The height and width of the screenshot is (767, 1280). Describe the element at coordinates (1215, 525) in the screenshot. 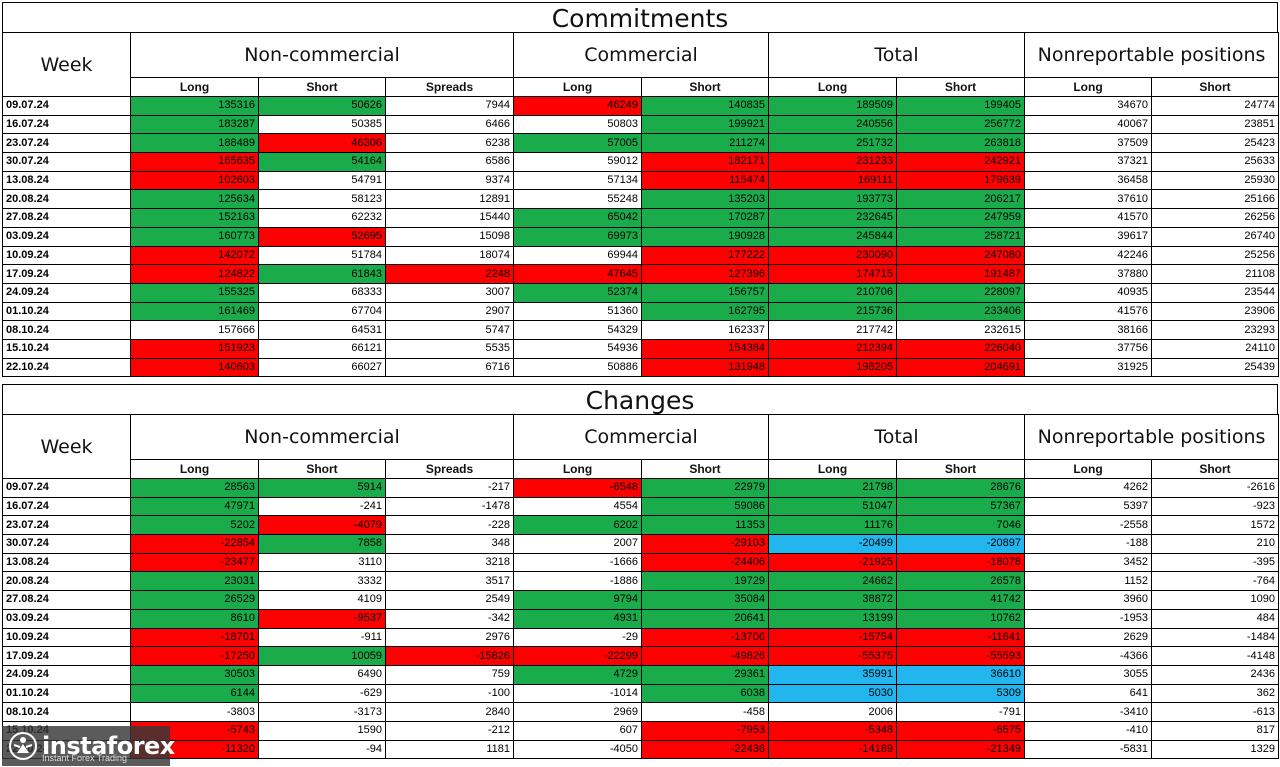

I see `value-cell: 1572` at that location.